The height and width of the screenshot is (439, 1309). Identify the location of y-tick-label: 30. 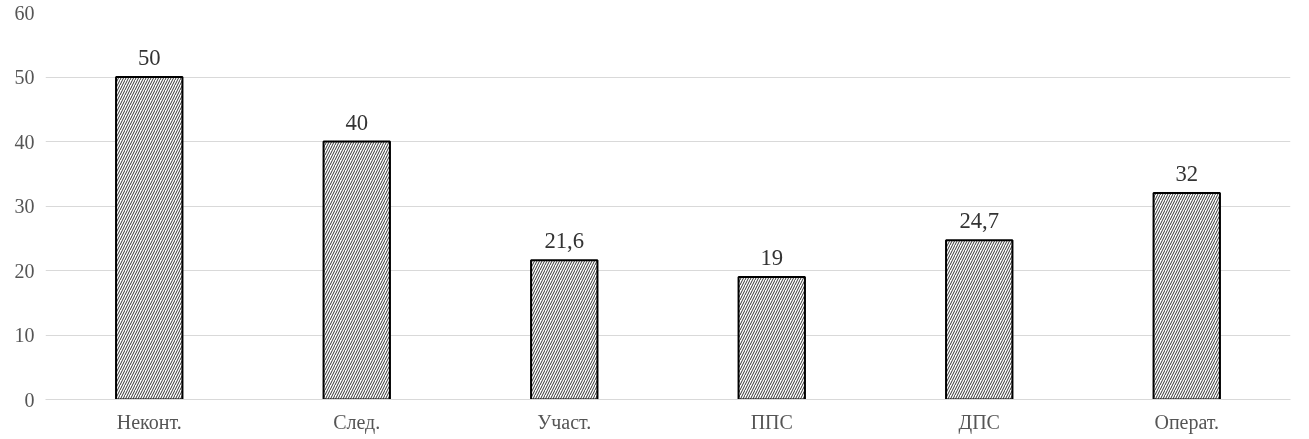
(24, 206).